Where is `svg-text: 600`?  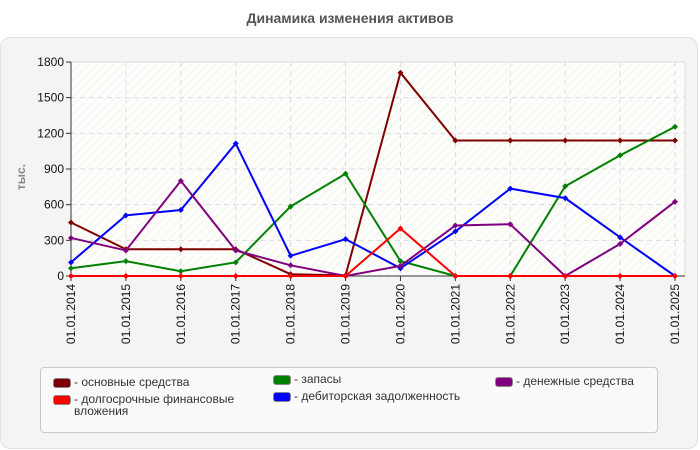
svg-text: 600 is located at coordinates (54, 205).